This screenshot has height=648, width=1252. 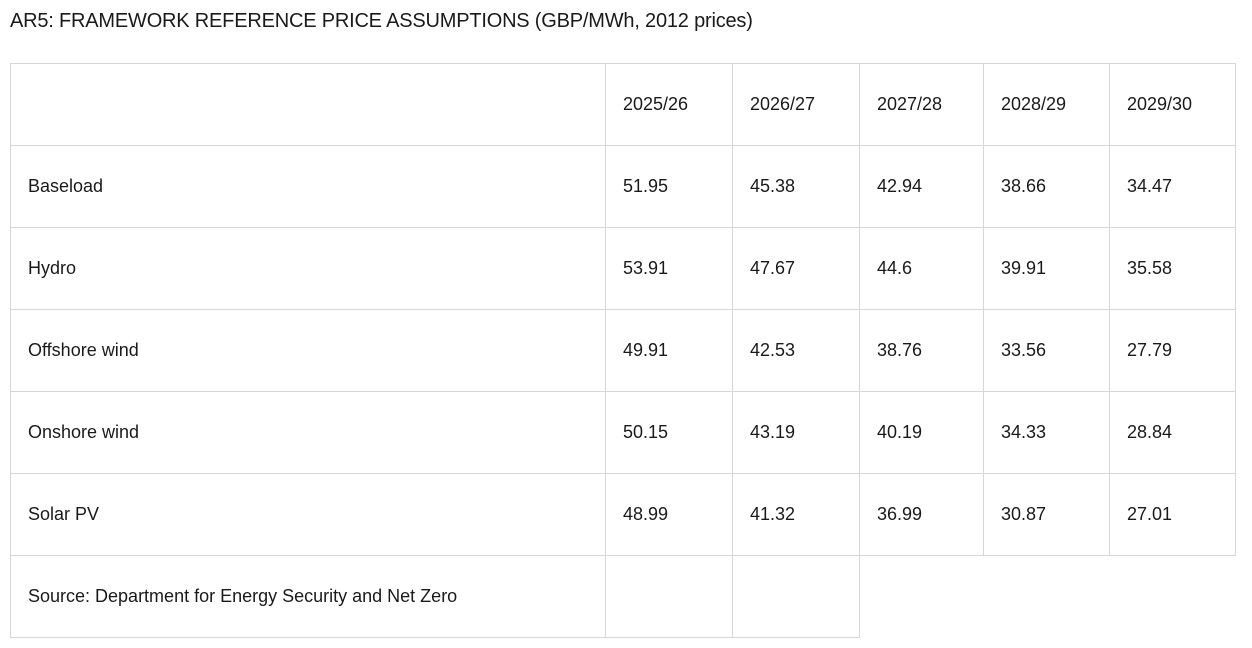 What do you see at coordinates (1046, 104) in the screenshot?
I see `column-header: 2028/29` at bounding box center [1046, 104].